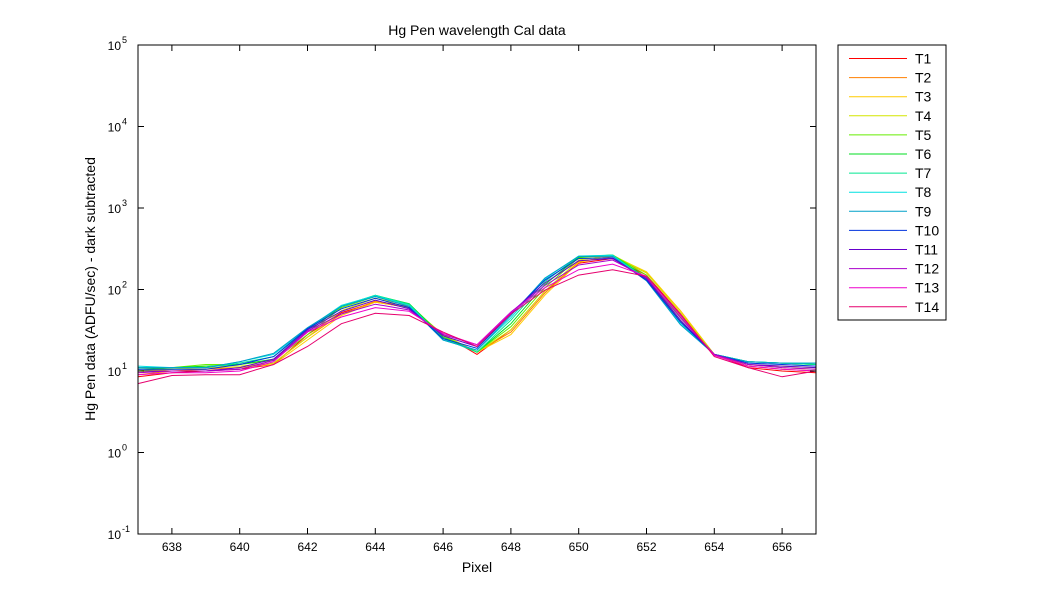  What do you see at coordinates (923, 173) in the screenshot?
I see `legend-label: T7` at bounding box center [923, 173].